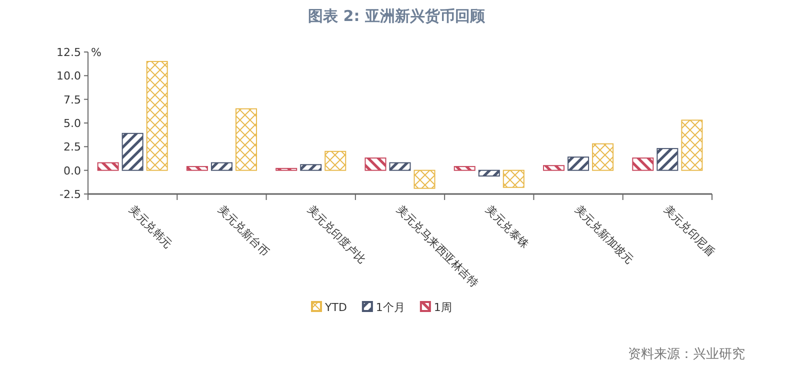  I want to click on y-tick-label: 12.5, so click(68, 52).